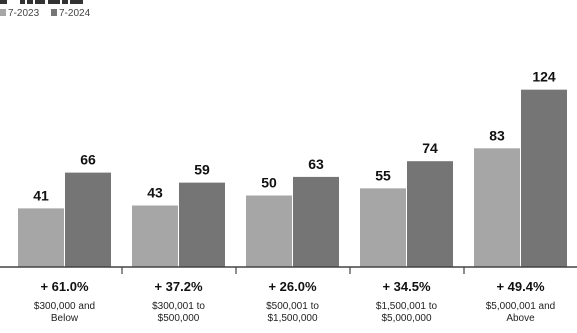 The width and height of the screenshot is (577, 333). I want to click on change-label-4: + 34.5%, so click(406, 286).